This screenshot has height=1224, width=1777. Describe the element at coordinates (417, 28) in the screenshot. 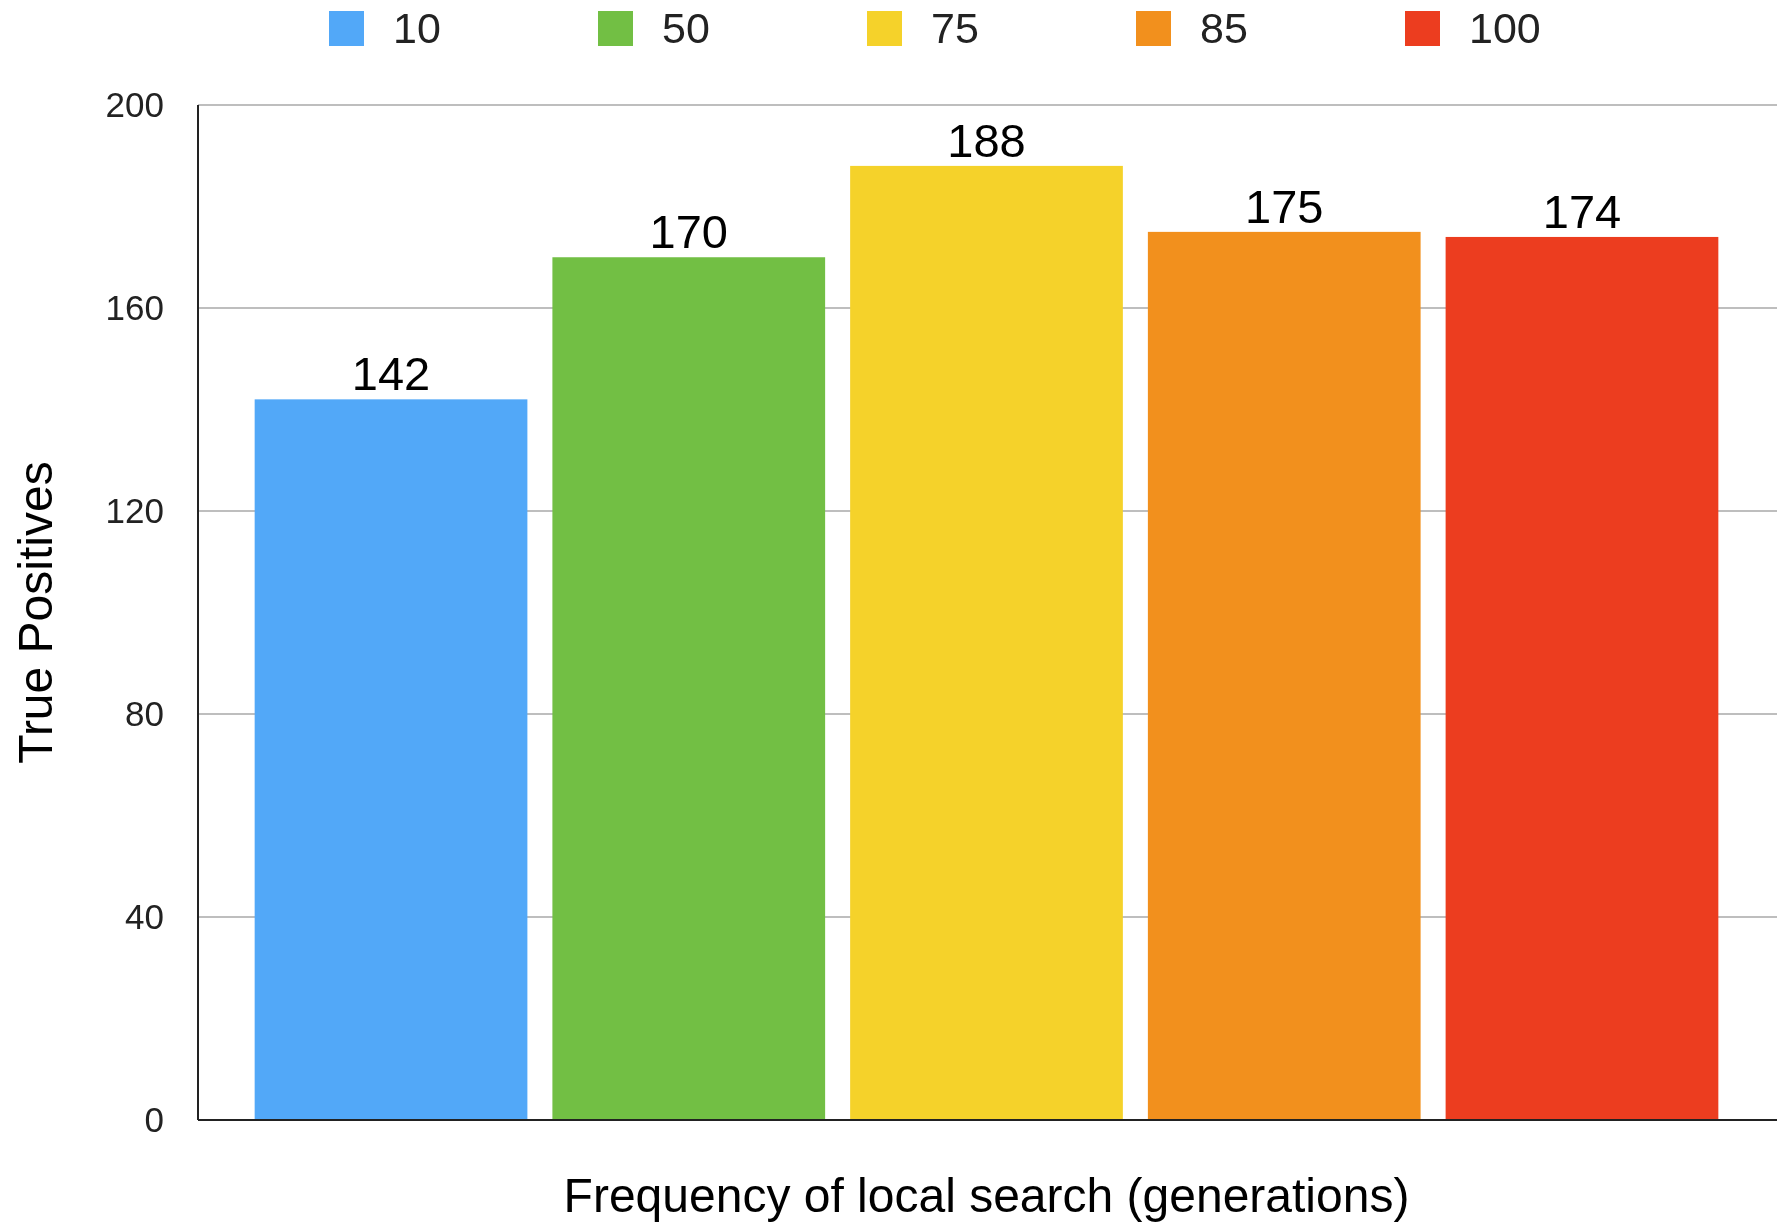

I see `legend-label: 10` at that location.